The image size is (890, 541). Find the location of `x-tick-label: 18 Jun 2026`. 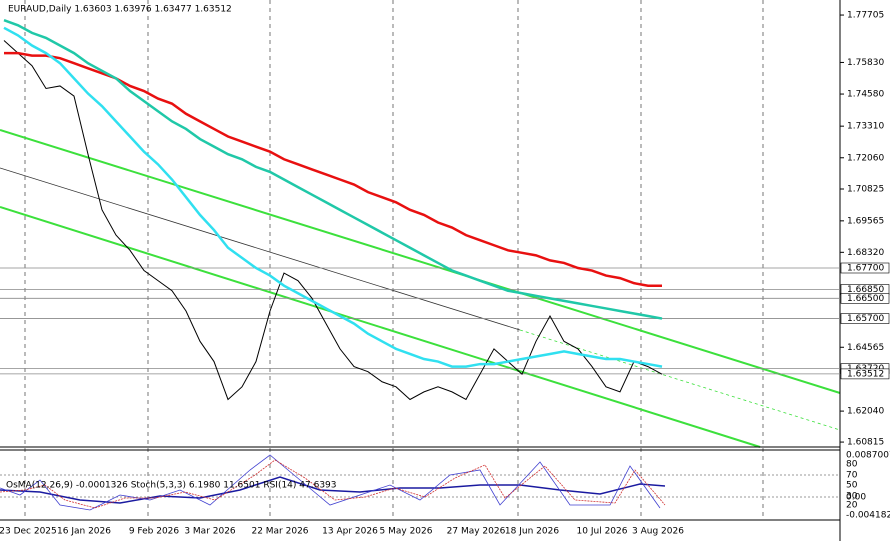

x-tick-label: 18 Jun 2026 is located at coordinates (532, 532).